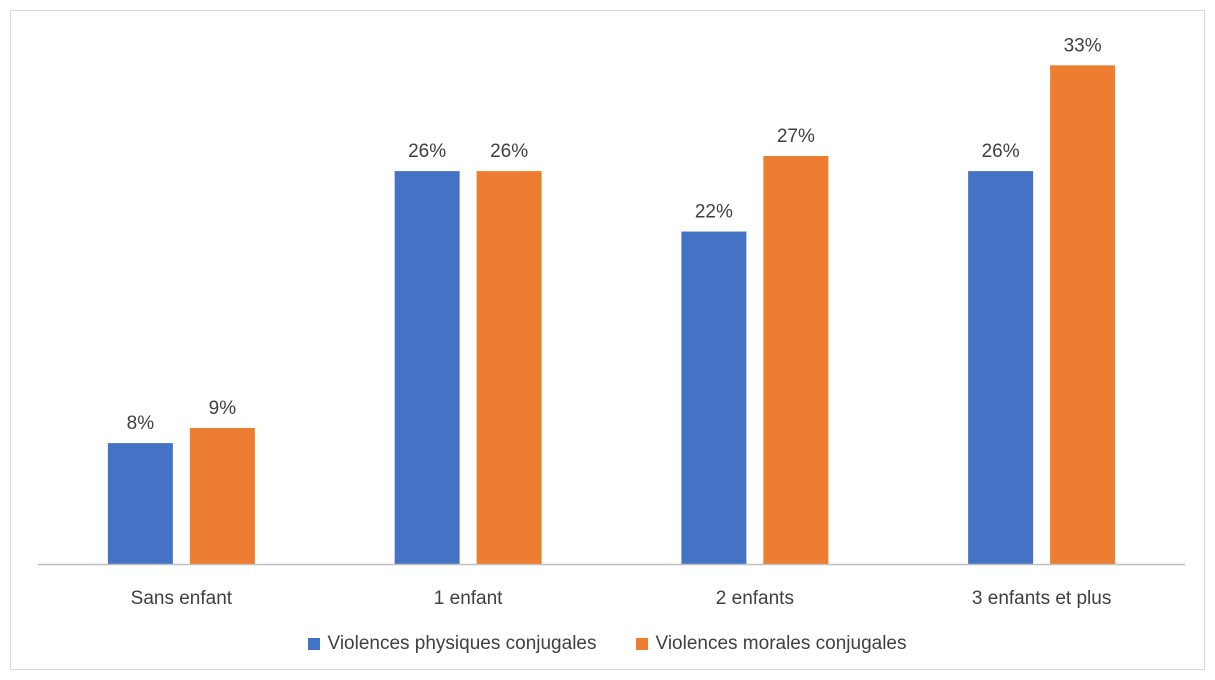  What do you see at coordinates (1001, 151) in the screenshot?
I see `data-label-physiques-4: 26%` at bounding box center [1001, 151].